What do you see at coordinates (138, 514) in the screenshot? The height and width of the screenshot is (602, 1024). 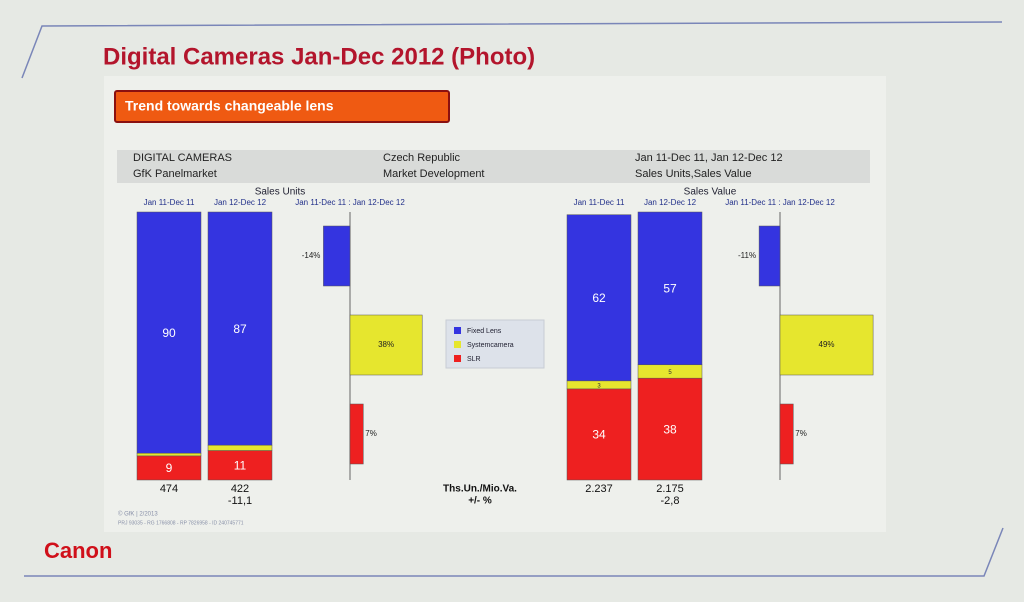 I see `footer-text: © GfK | 2/2013` at bounding box center [138, 514].